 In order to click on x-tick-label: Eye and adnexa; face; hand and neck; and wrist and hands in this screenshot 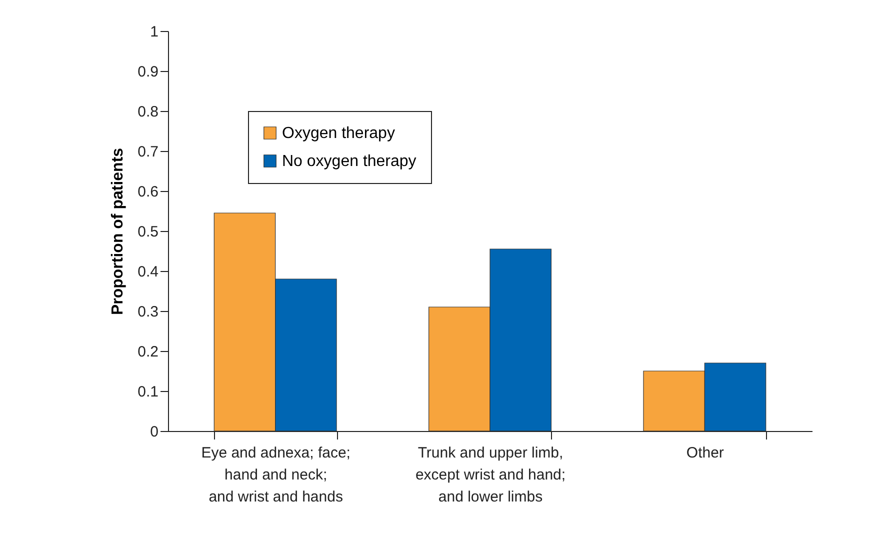, I will do `click(275, 475)`.